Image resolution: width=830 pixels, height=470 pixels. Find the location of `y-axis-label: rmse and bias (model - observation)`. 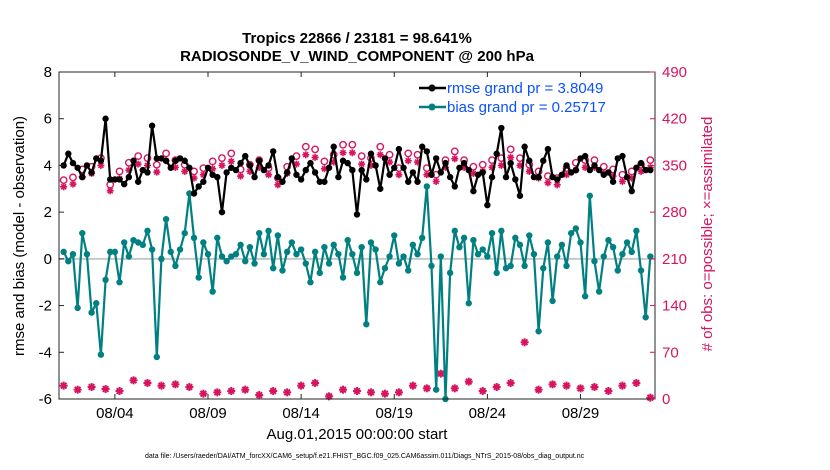

y-axis-label: rmse and bias (model - observation) is located at coordinates (19, 236).